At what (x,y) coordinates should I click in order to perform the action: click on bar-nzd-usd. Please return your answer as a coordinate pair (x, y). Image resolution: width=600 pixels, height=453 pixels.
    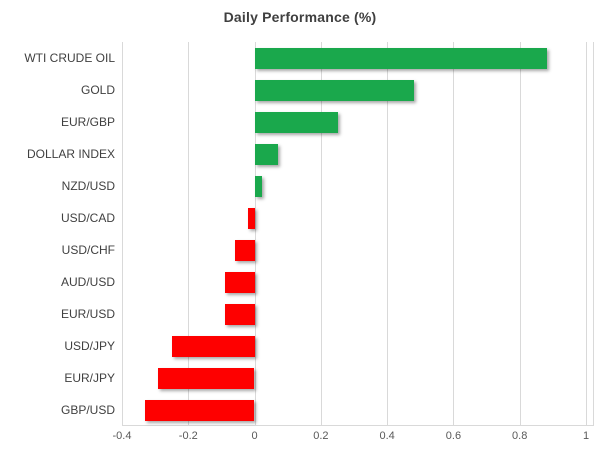
    Looking at the image, I should click on (258, 186).